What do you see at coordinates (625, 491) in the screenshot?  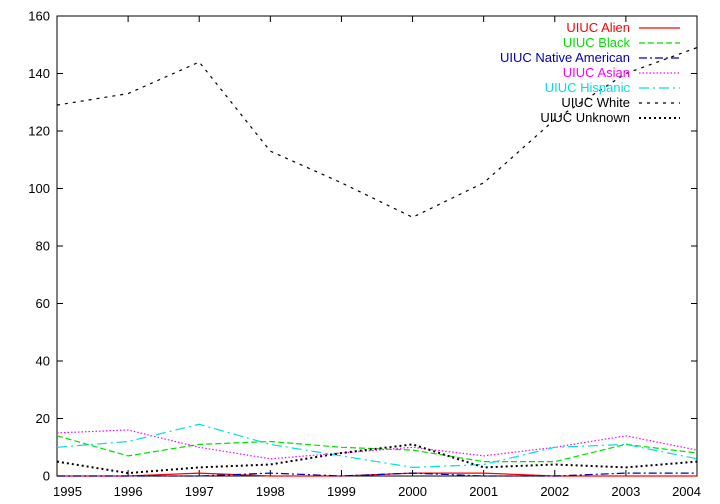 I see `x-tick-label: 2003` at bounding box center [625, 491].